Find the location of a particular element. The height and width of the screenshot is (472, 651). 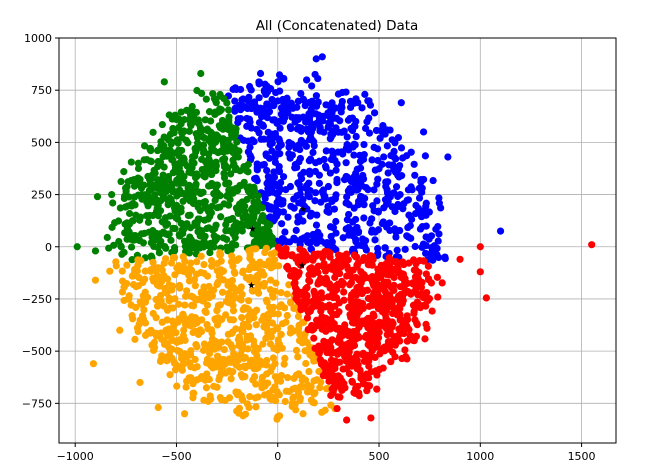

x-tick-label: 500 is located at coordinates (379, 456).